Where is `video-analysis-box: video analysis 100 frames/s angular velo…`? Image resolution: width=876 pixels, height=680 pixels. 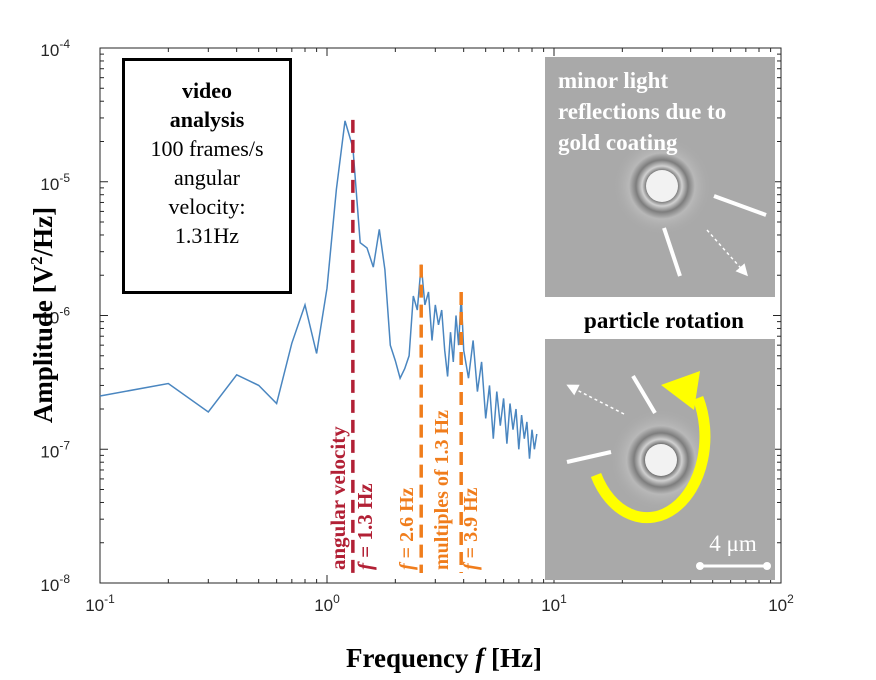 video-analysis-box: video analysis 100 frames/s angular velo… is located at coordinates (207, 176).